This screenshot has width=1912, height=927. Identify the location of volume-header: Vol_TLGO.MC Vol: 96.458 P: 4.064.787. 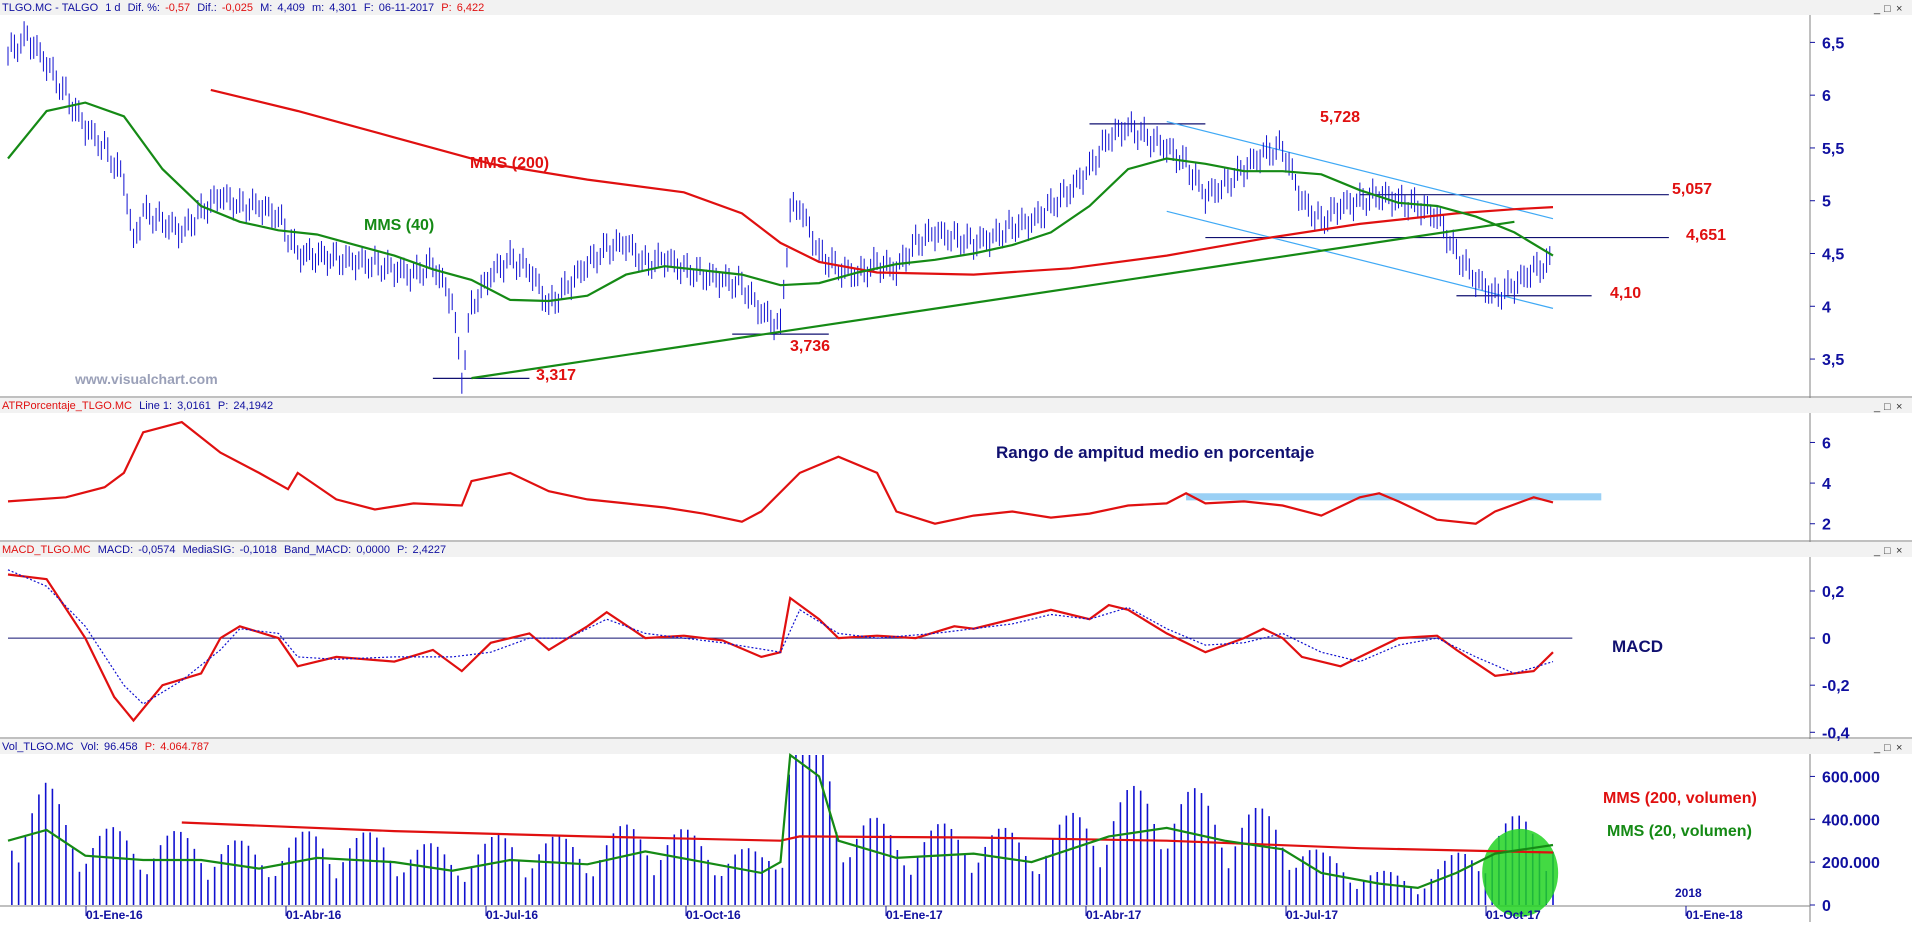
(956, 746).